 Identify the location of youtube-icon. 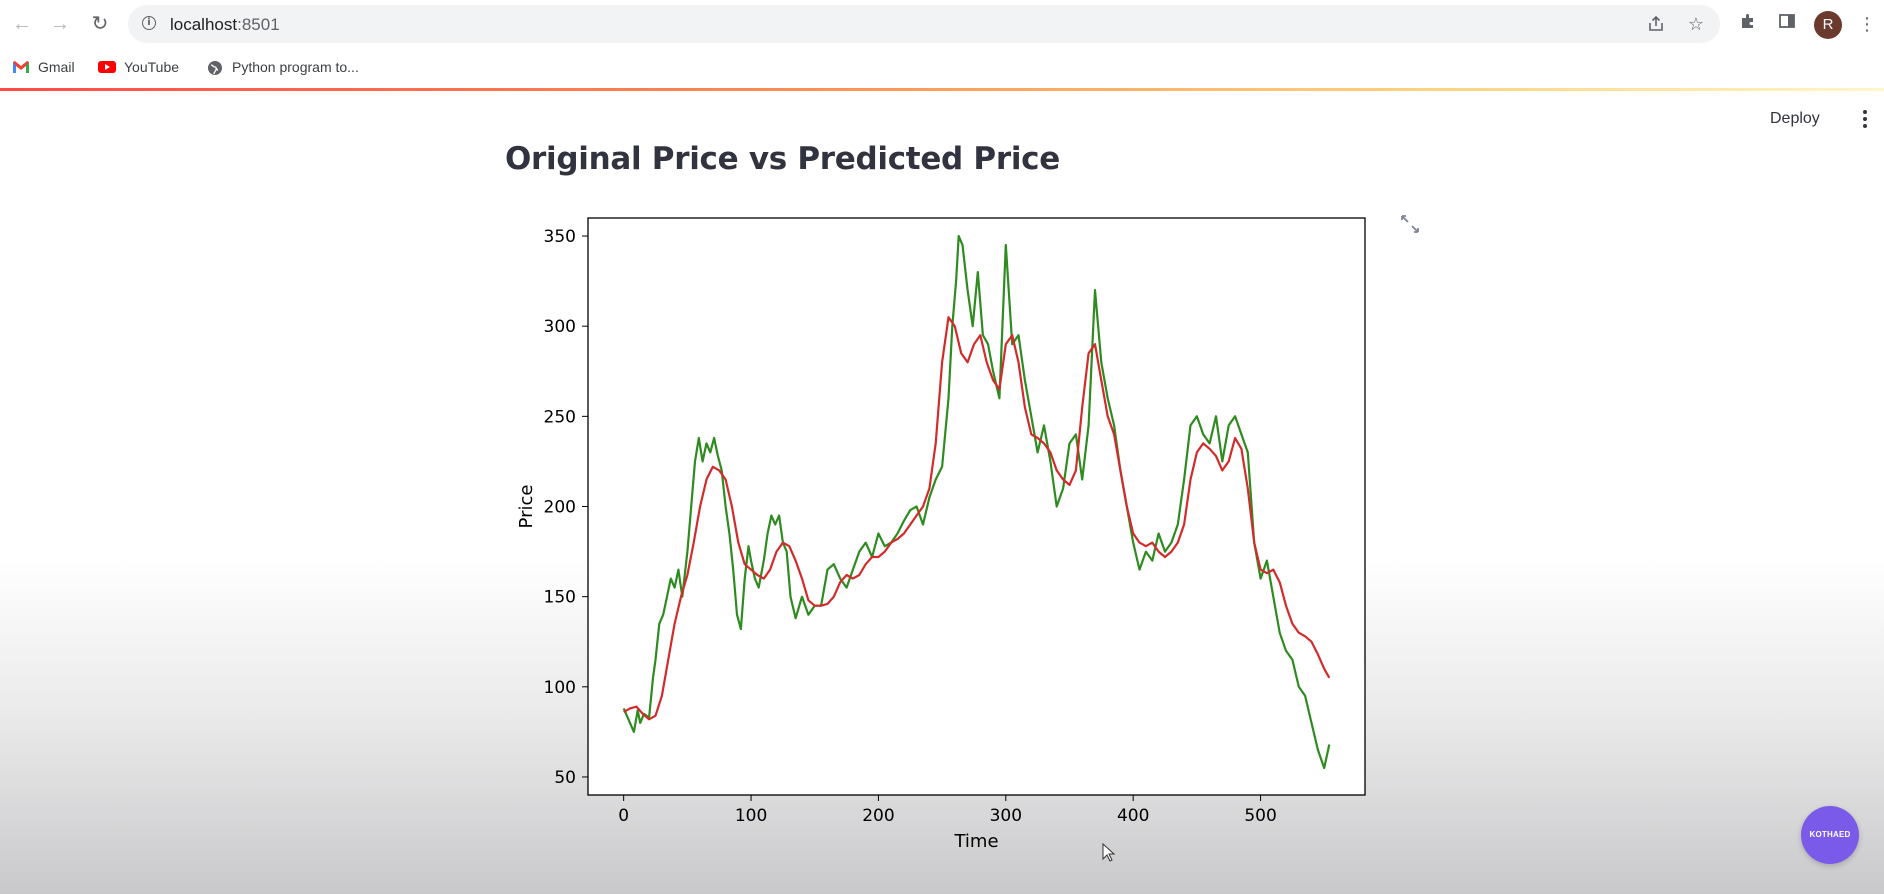
(107, 67).